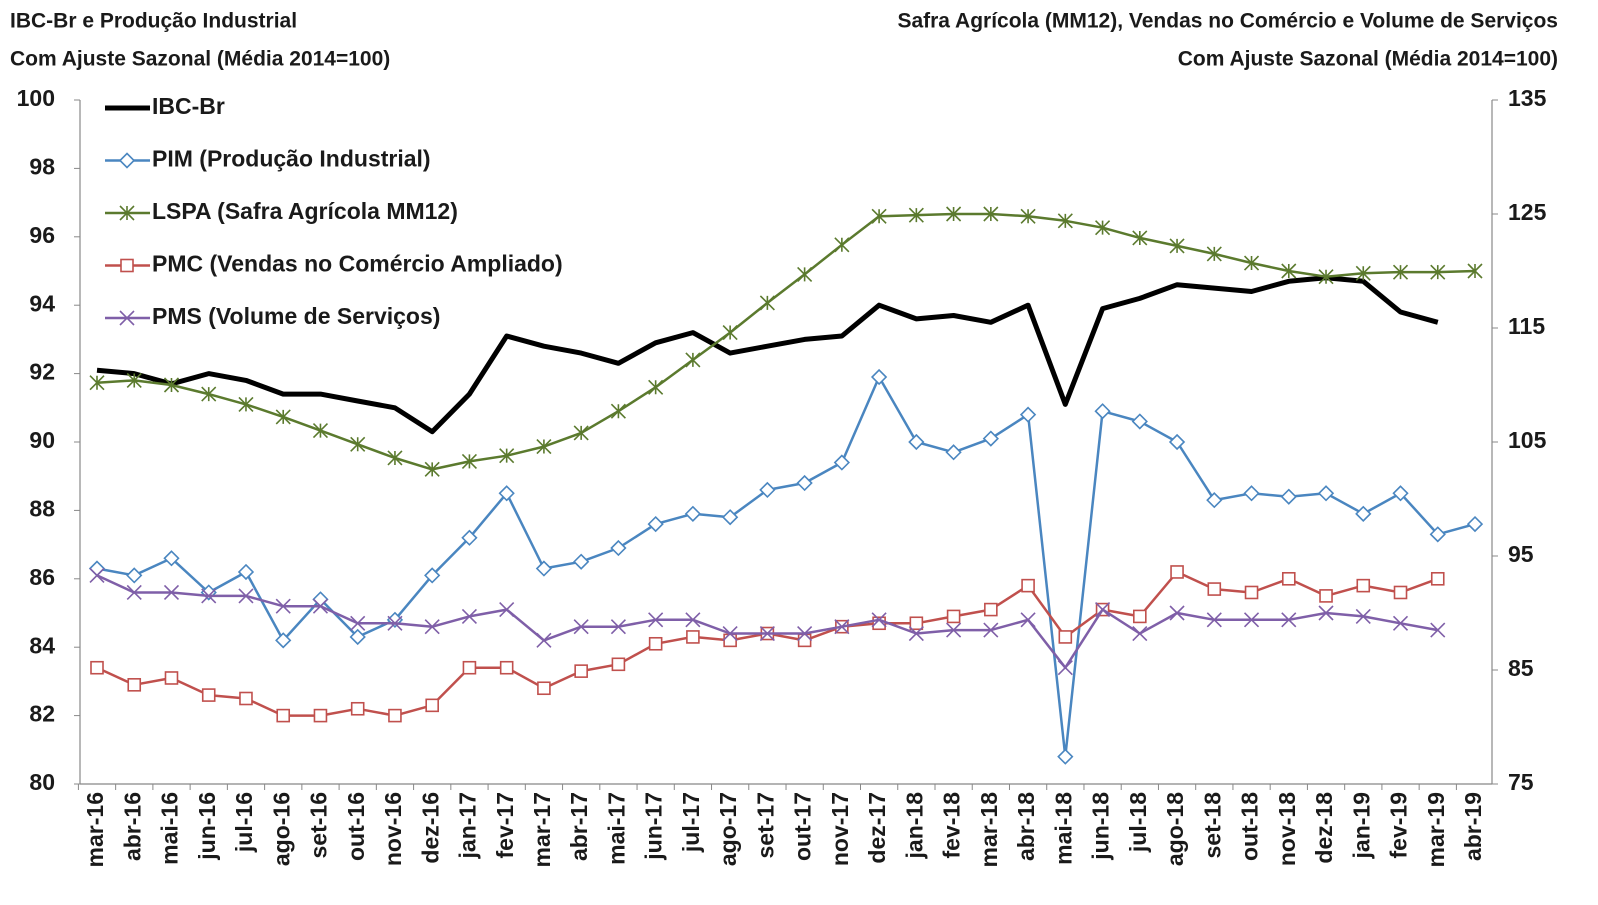  What do you see at coordinates (1026, 826) in the screenshot?
I see `x-tick-label: abr-18` at bounding box center [1026, 826].